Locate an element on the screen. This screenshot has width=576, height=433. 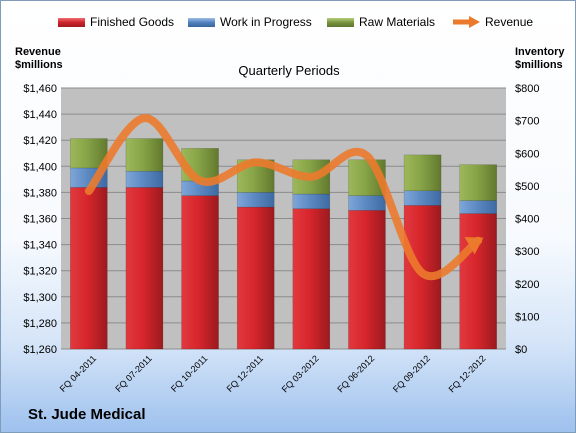
legend-swatch-raw-materials is located at coordinates (340, 22).